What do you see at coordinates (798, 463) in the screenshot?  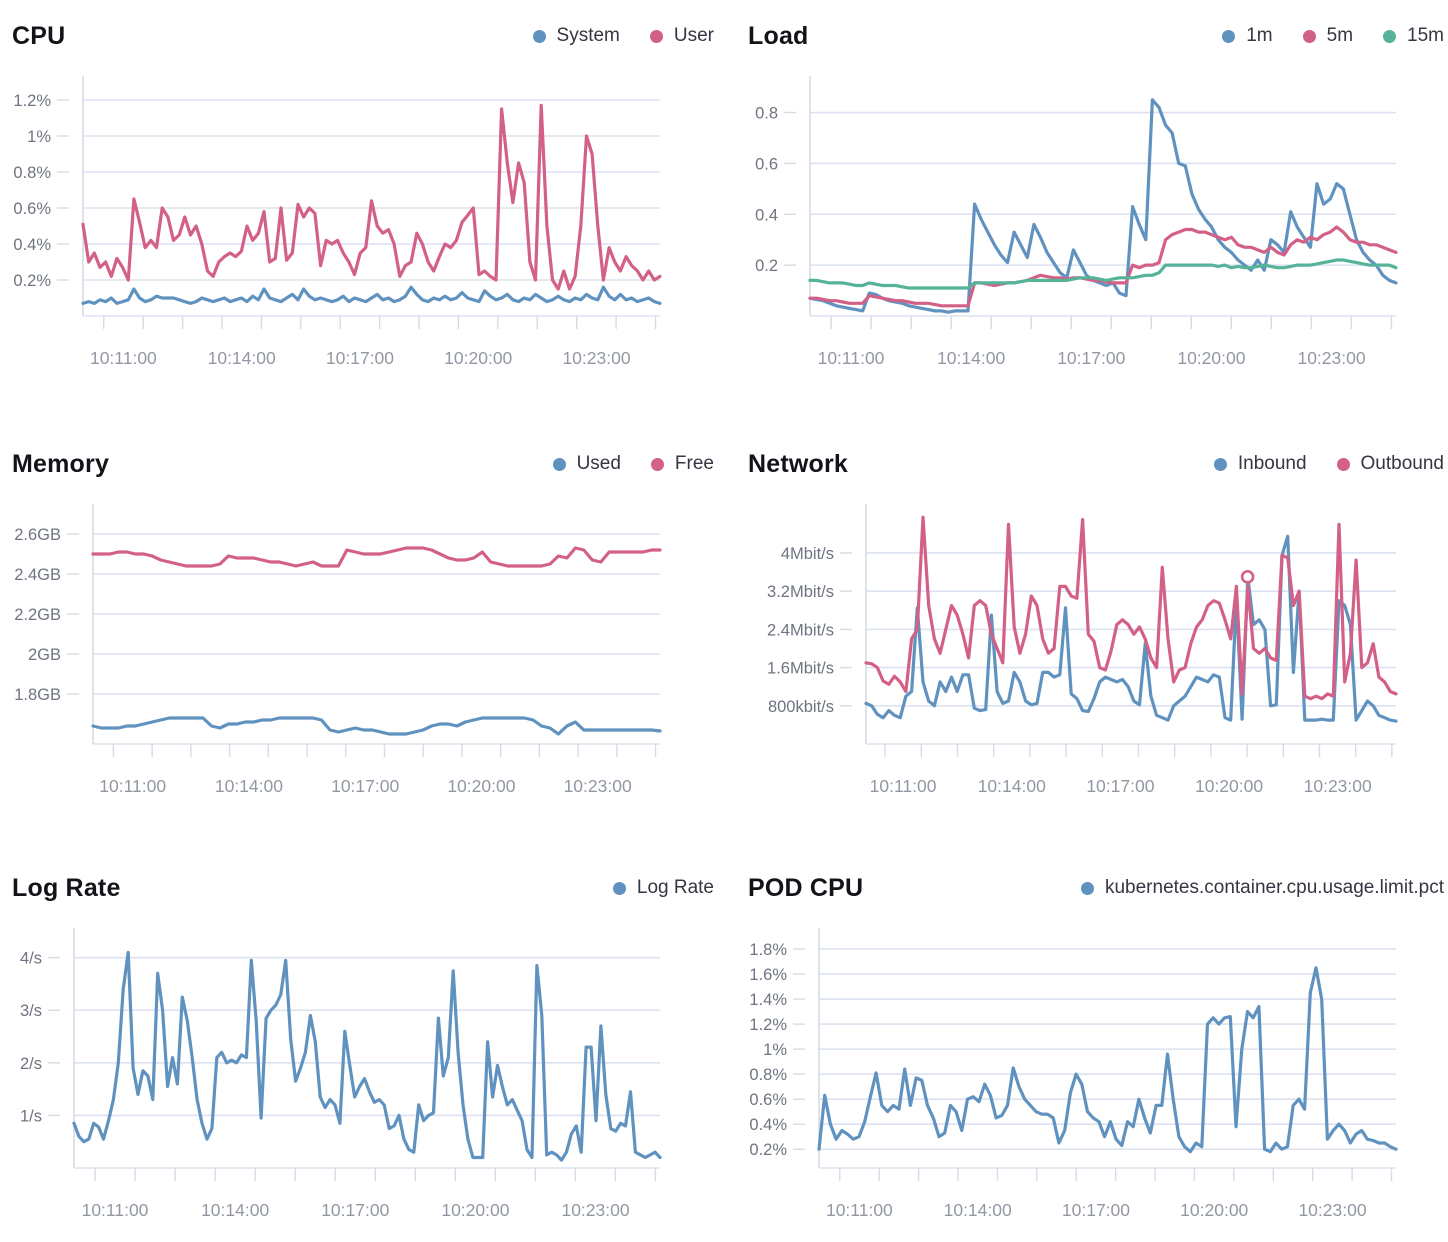 I see `chart-title-network: Network` at bounding box center [798, 463].